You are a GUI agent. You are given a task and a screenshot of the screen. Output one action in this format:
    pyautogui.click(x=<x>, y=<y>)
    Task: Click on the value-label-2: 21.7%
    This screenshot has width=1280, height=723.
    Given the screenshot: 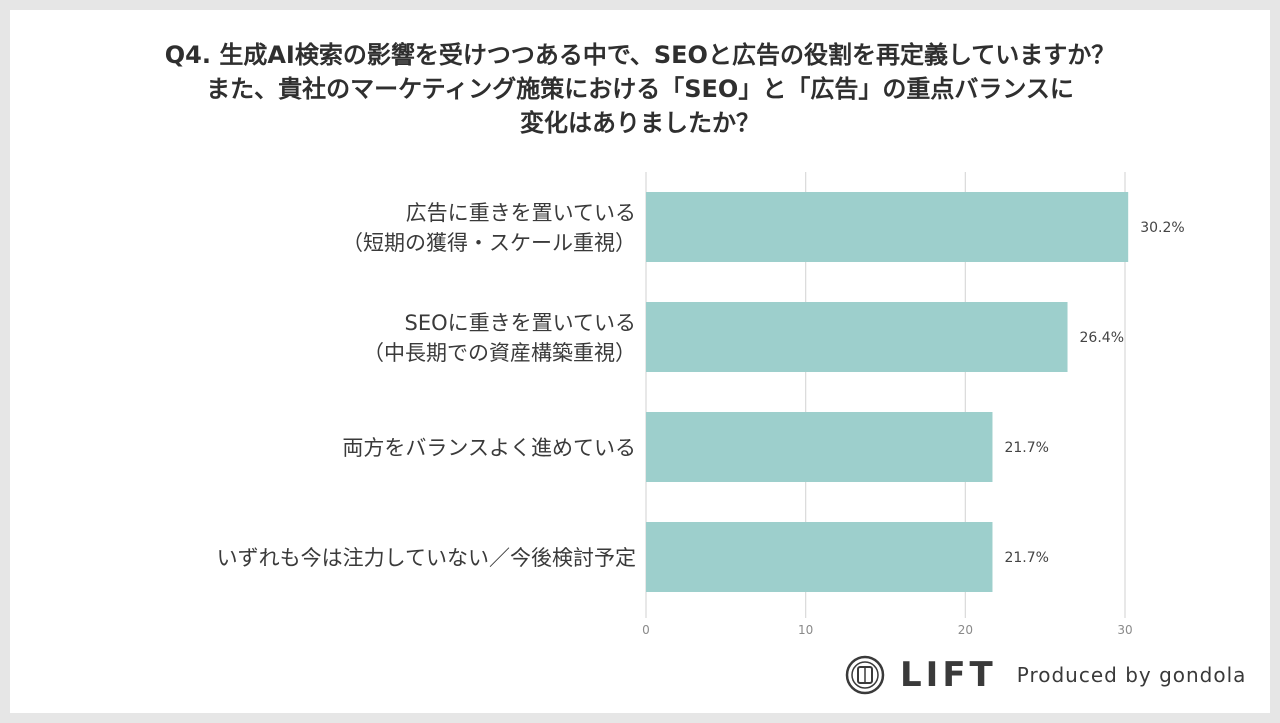 What is the action you would take?
    pyautogui.click(x=1026, y=448)
    